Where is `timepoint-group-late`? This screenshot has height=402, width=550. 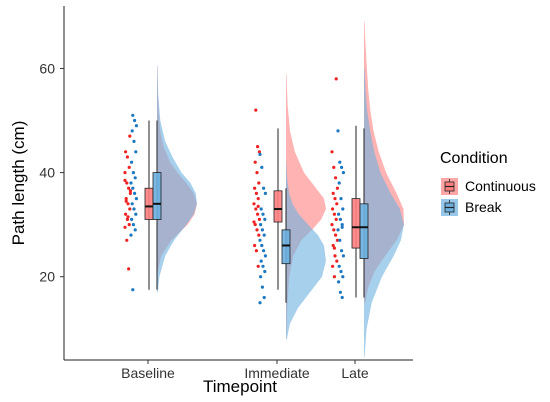
timepoint-group-late is located at coordinates (367, 189).